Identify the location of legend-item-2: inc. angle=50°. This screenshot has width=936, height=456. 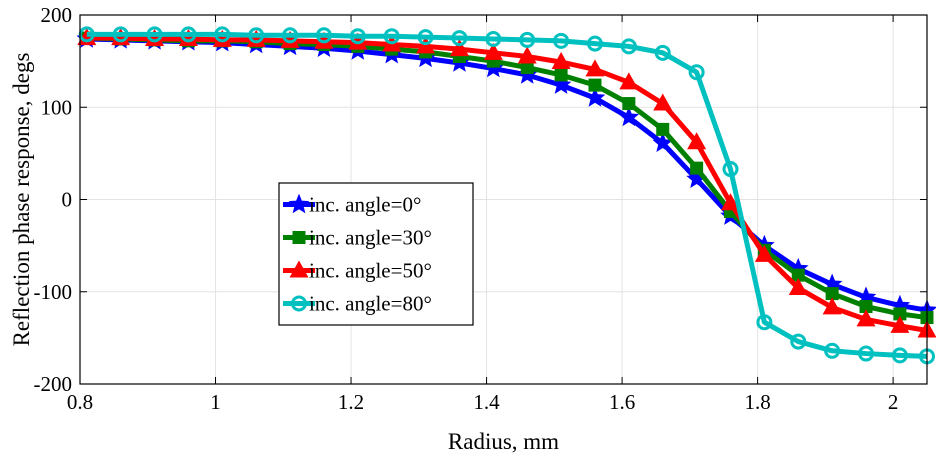
(357, 271).